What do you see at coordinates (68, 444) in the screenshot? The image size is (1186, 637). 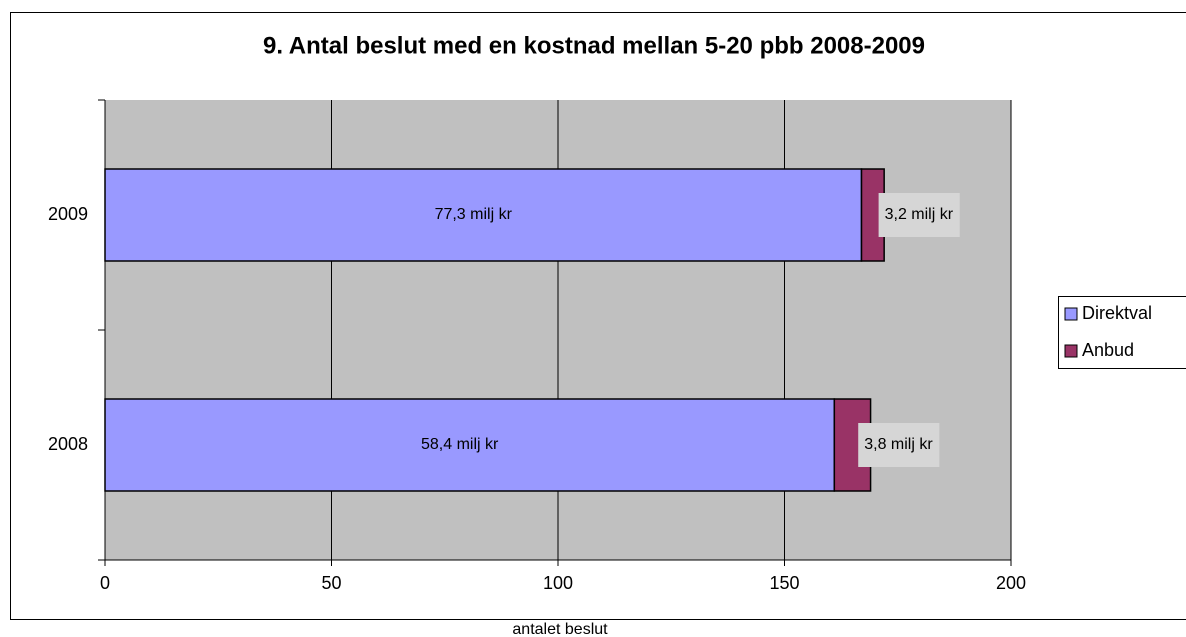 I see `y-tick-label: 2008` at bounding box center [68, 444].